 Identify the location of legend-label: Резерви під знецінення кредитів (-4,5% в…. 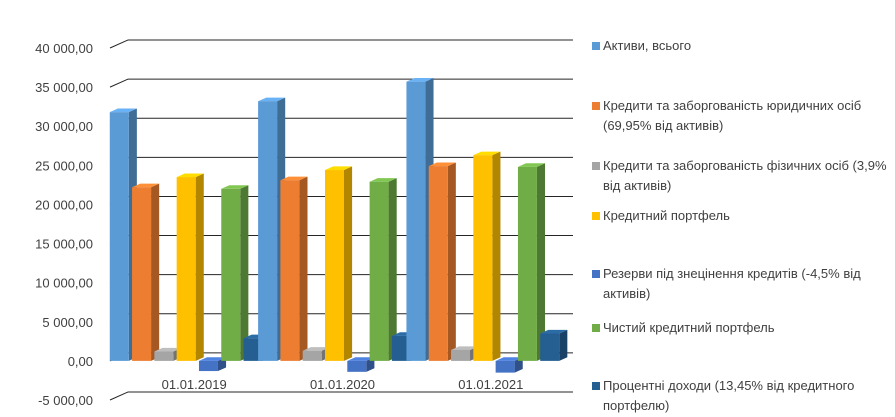
(732, 283).